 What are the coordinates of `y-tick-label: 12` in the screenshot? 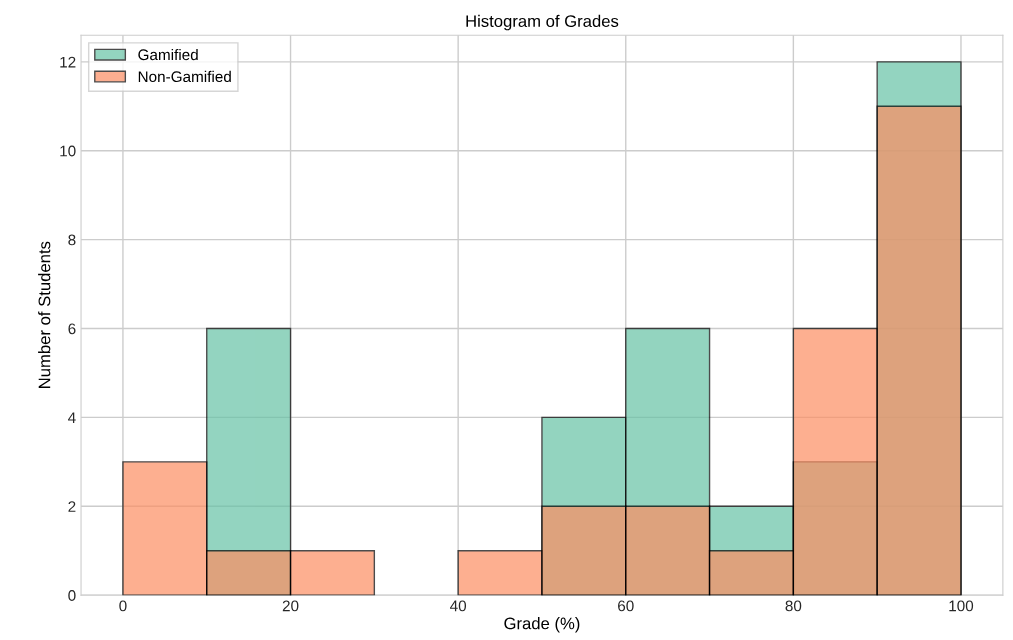 It's located at (68, 62).